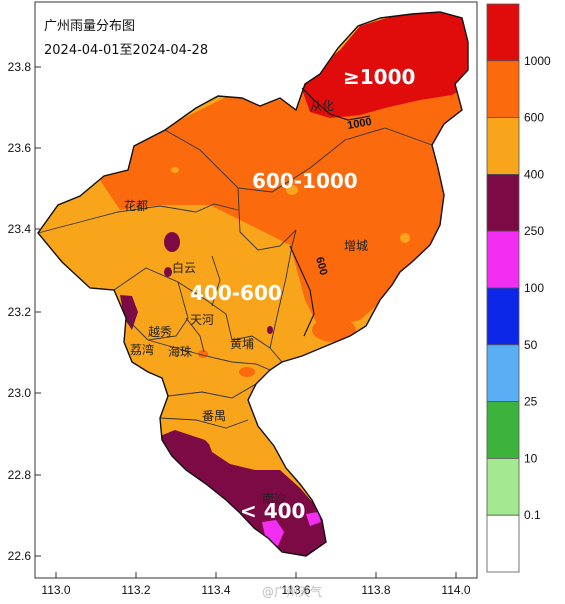 This screenshot has width=565, height=604. I want to click on legend: 1000 600 400 250 100 50 25 10 0.1, so click(518, 288).